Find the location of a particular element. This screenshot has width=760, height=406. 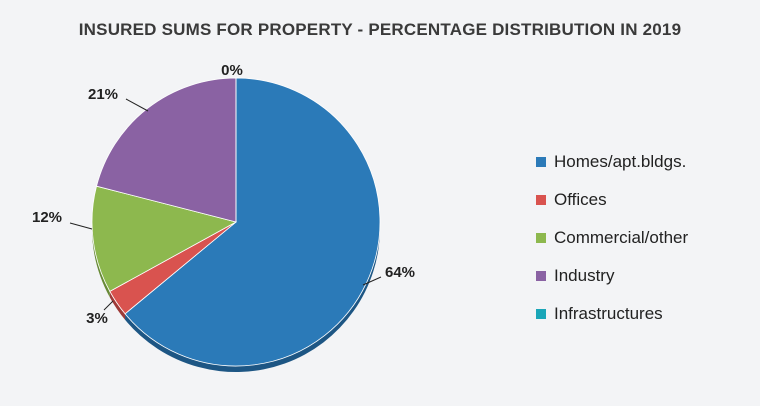

legend-item: Homes/apt.bldgs. is located at coordinates (612, 162).